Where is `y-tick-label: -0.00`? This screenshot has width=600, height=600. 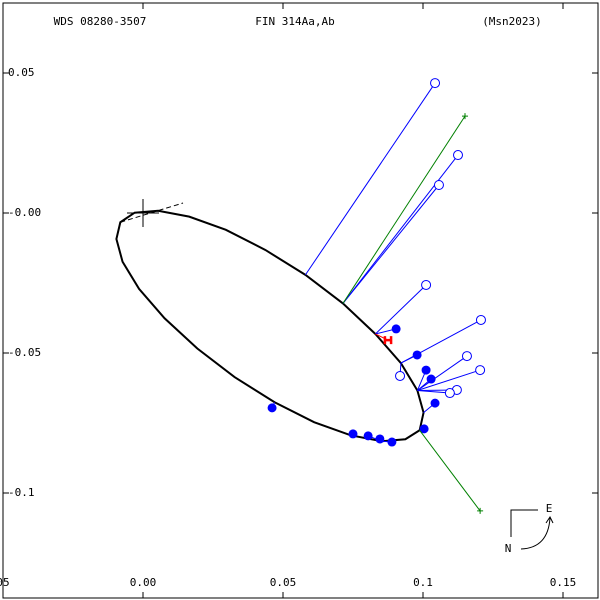 y-tick-label: -0.00 is located at coordinates (24, 212).